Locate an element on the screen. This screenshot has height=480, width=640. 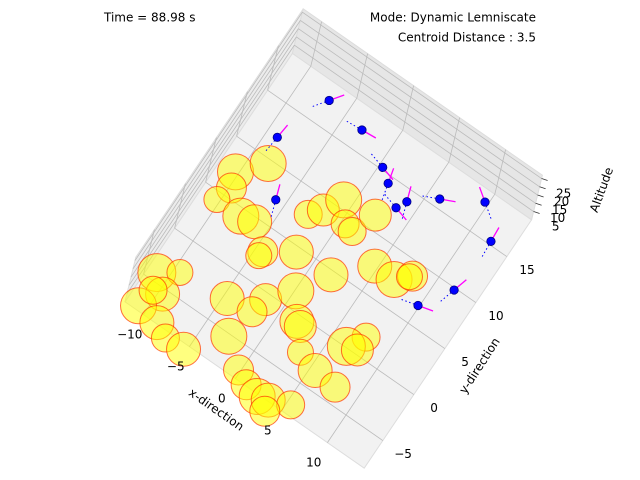
x-tick-label: 5 is located at coordinates (268, 430).